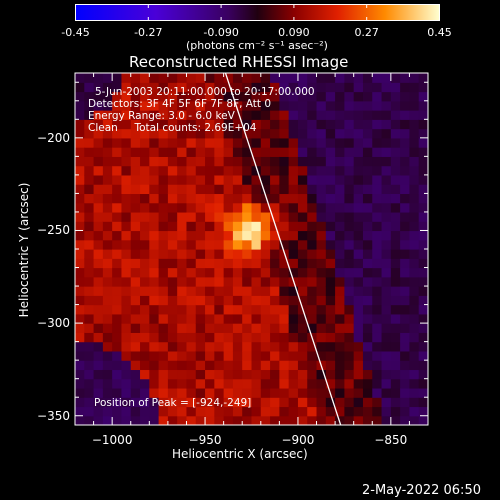  I want to click on colorbar-units-label: (photons cm⁻² s⁻¹ asec⁻²), so click(257, 45).